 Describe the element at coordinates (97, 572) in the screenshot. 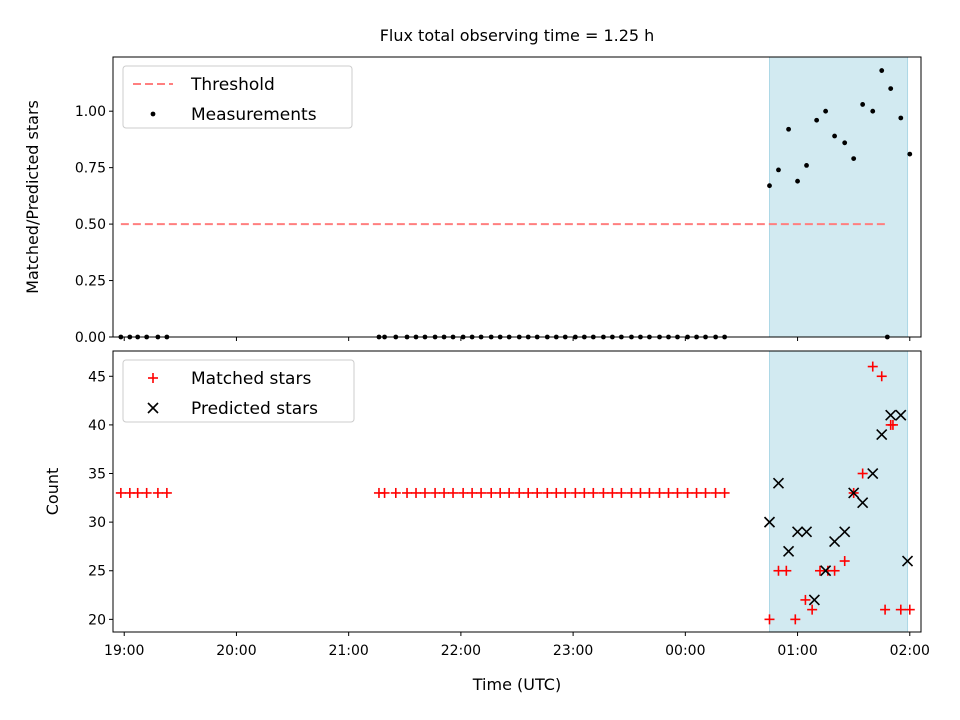

I see `y-tick-label: 25` at that location.